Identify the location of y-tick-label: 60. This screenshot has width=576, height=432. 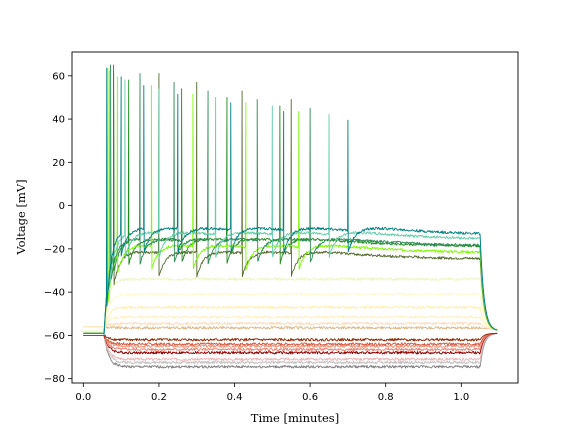
(58, 76).